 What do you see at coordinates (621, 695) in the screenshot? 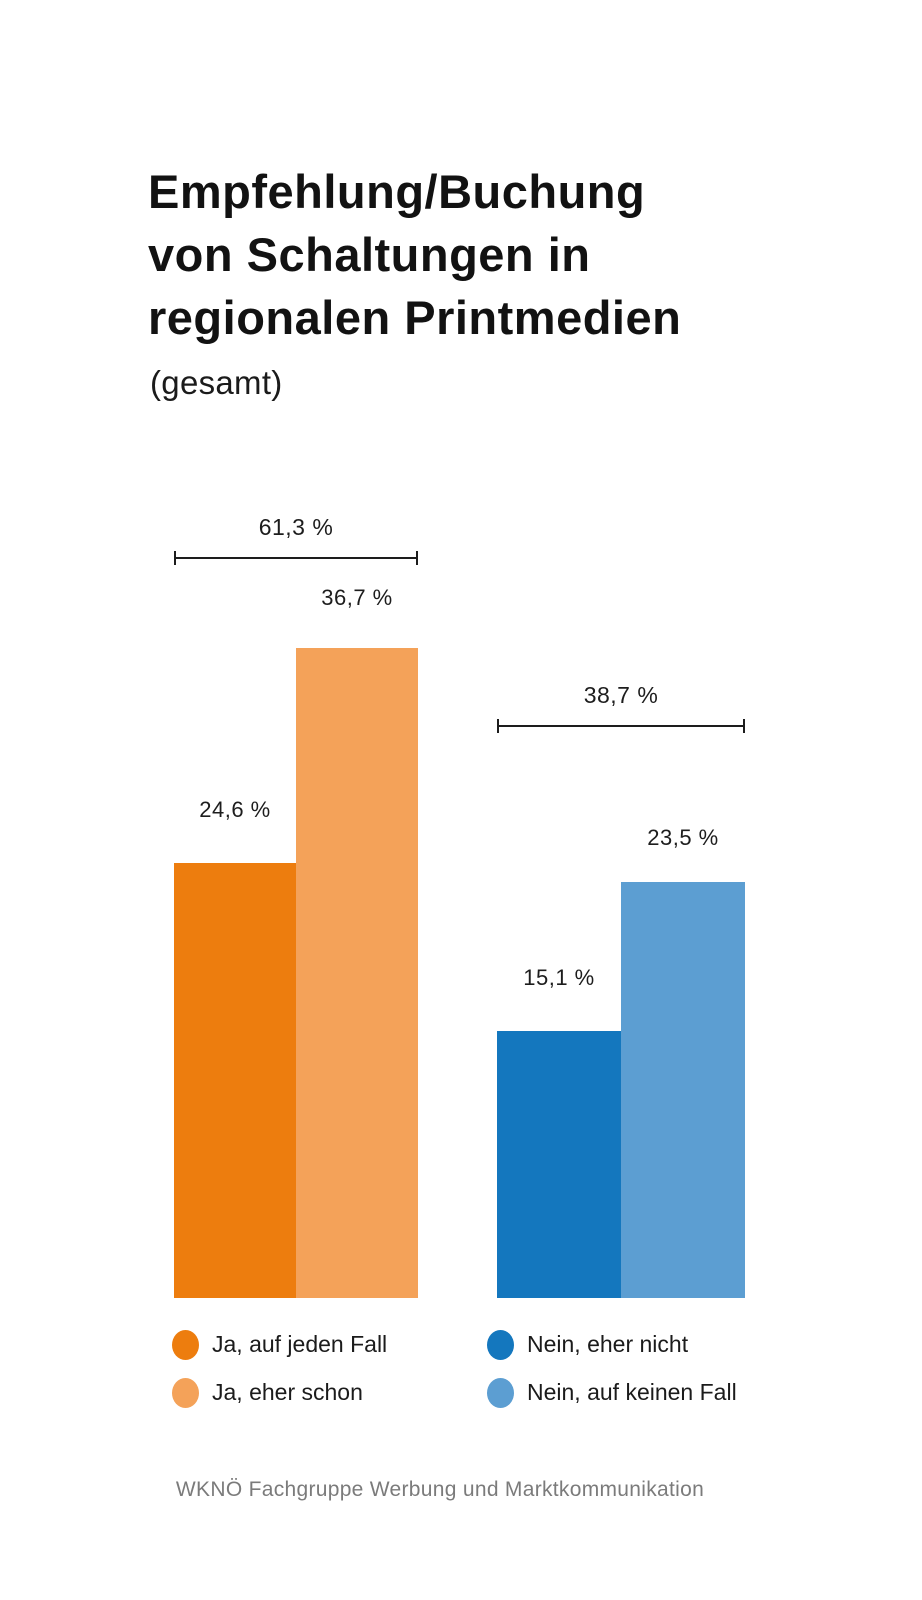
I see `total-label-nein: 38,7 %` at bounding box center [621, 695].